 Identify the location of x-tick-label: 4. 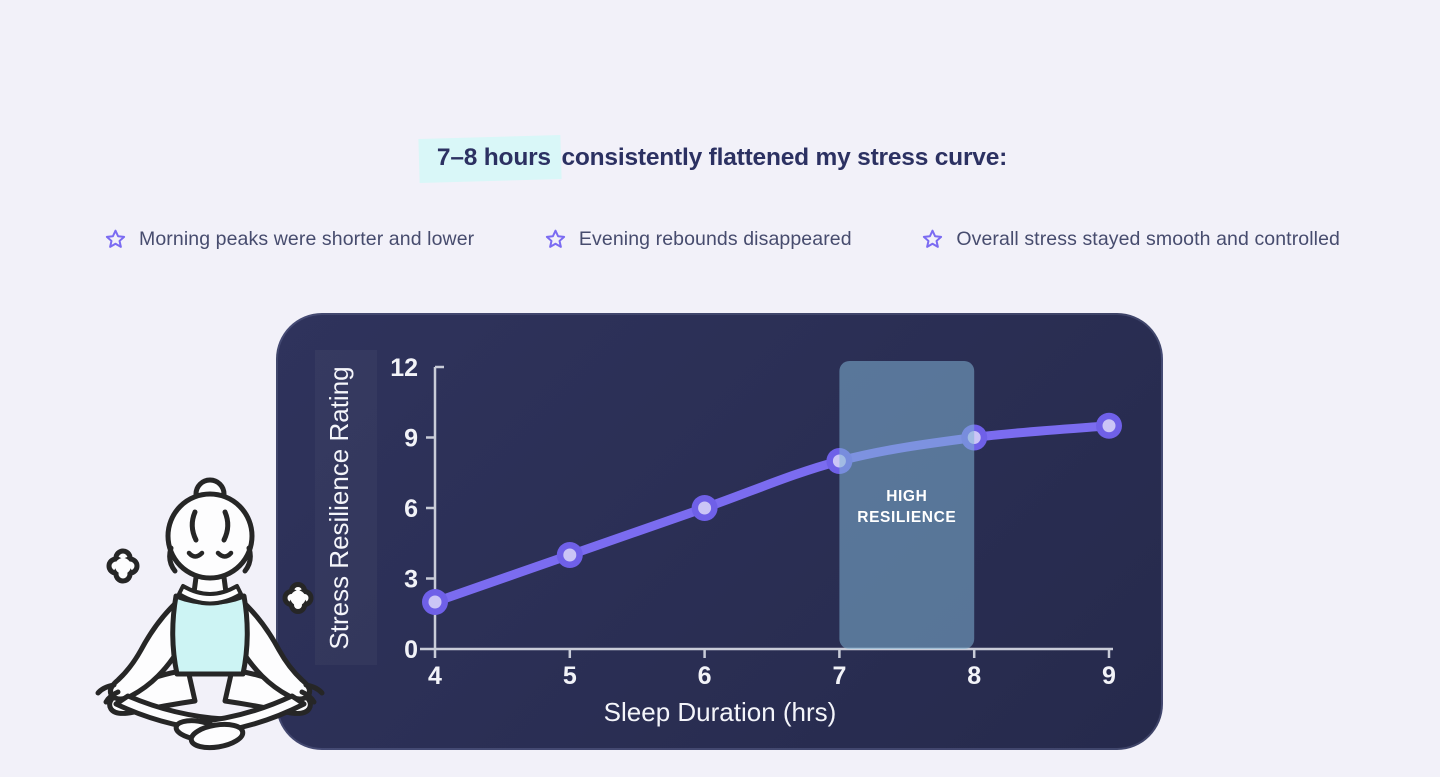
(435, 676).